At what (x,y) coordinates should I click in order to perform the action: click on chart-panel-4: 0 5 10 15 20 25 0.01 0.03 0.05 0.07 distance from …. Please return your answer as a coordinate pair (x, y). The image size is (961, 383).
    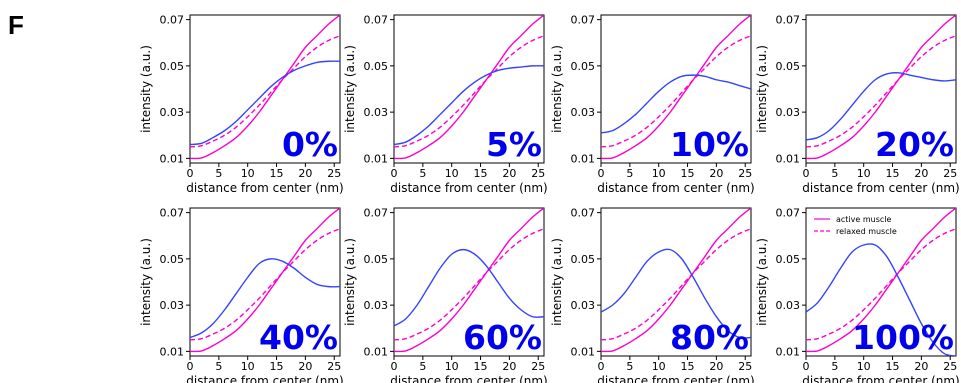
    Looking at the image, I should click on (857, 104).